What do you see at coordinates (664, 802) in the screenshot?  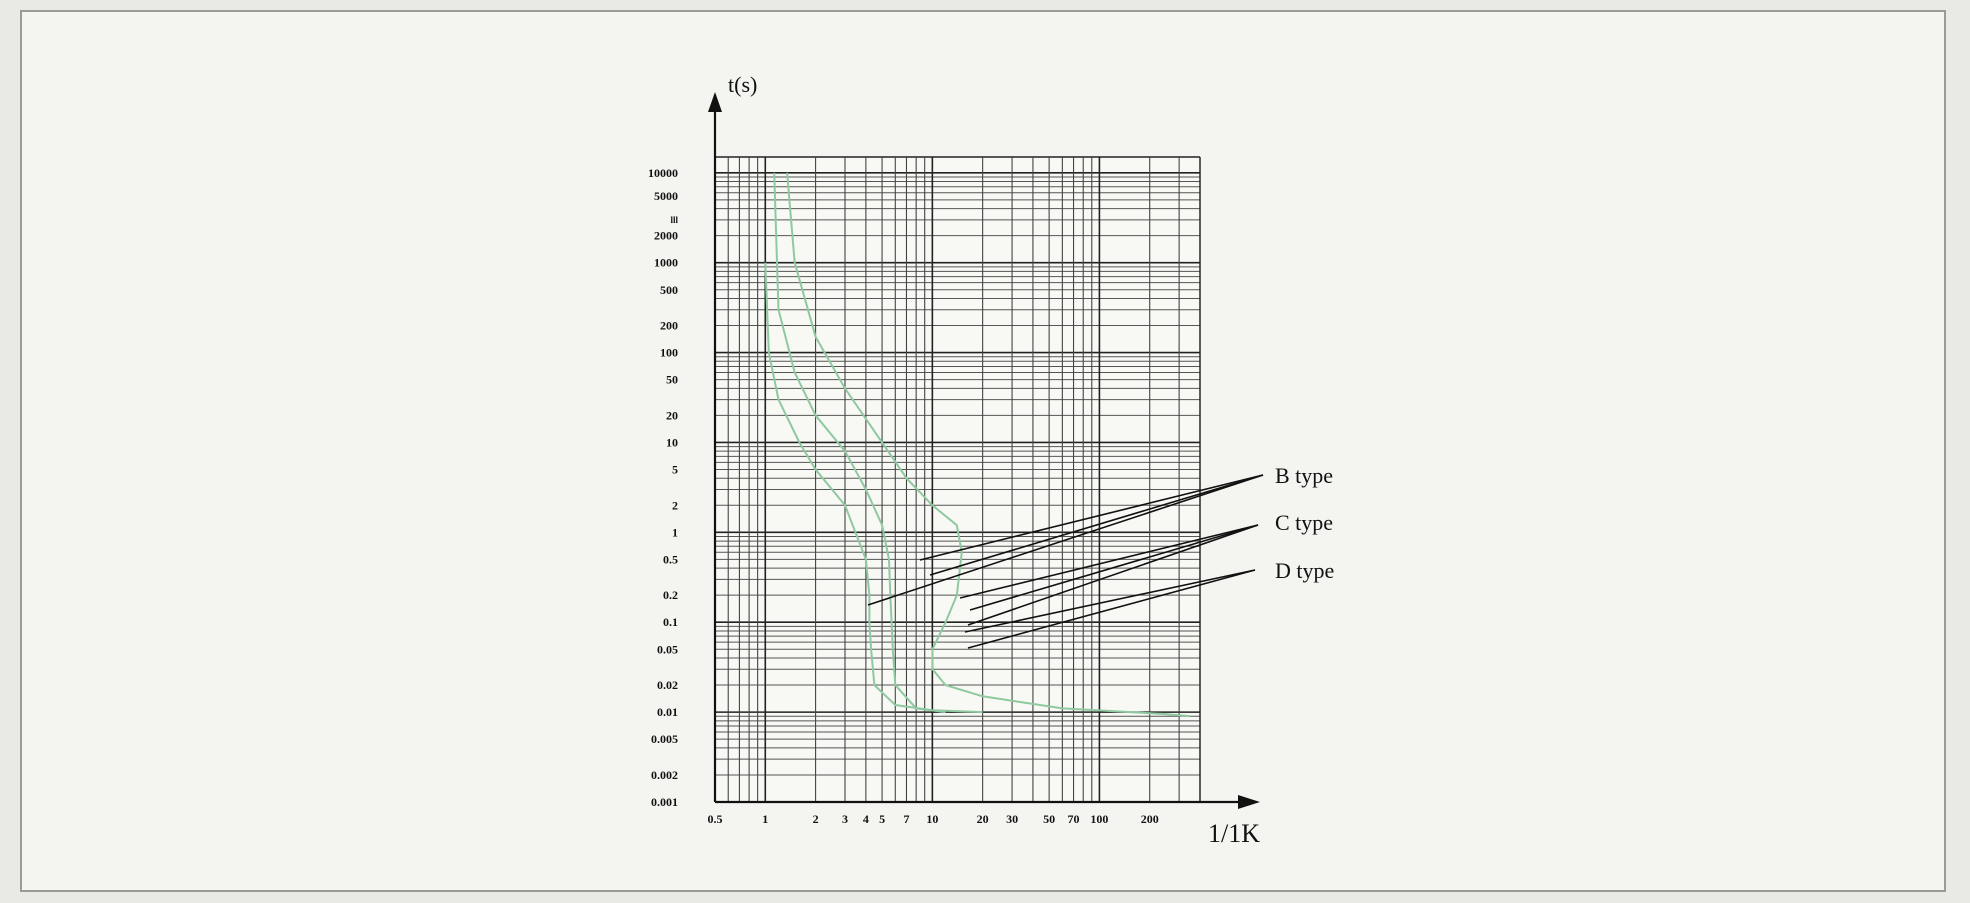 I see `y-tick-label: 0.001` at bounding box center [664, 802].